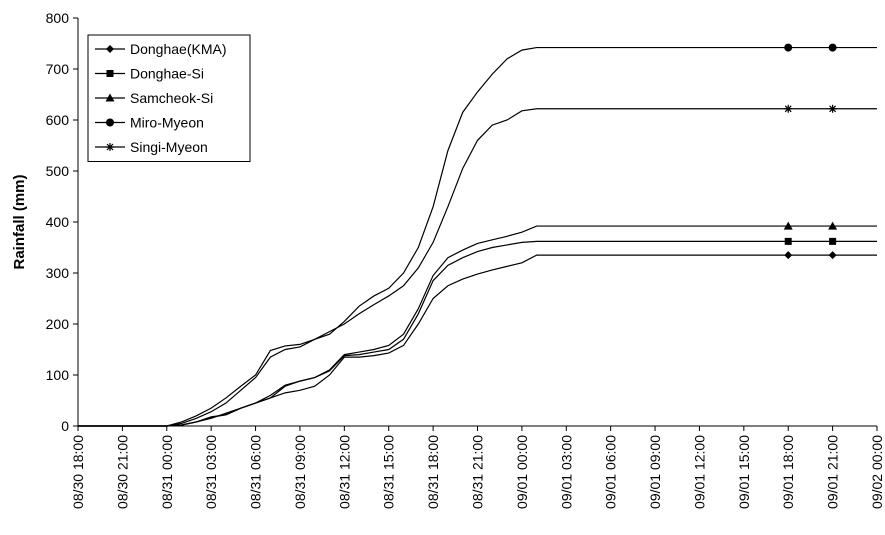 Image resolution: width=885 pixels, height=535 pixels. I want to click on y-tick-label: 100, so click(58, 375).